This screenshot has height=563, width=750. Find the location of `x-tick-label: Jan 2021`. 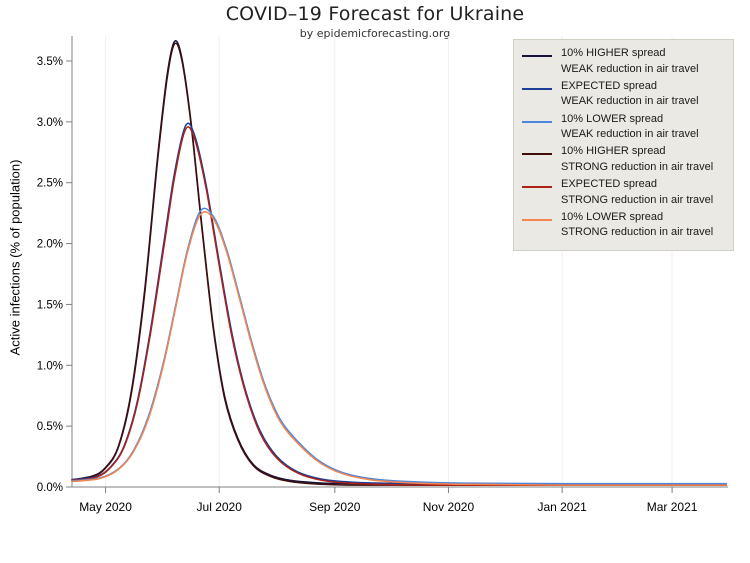

x-tick-label: Jan 2021 is located at coordinates (562, 507).